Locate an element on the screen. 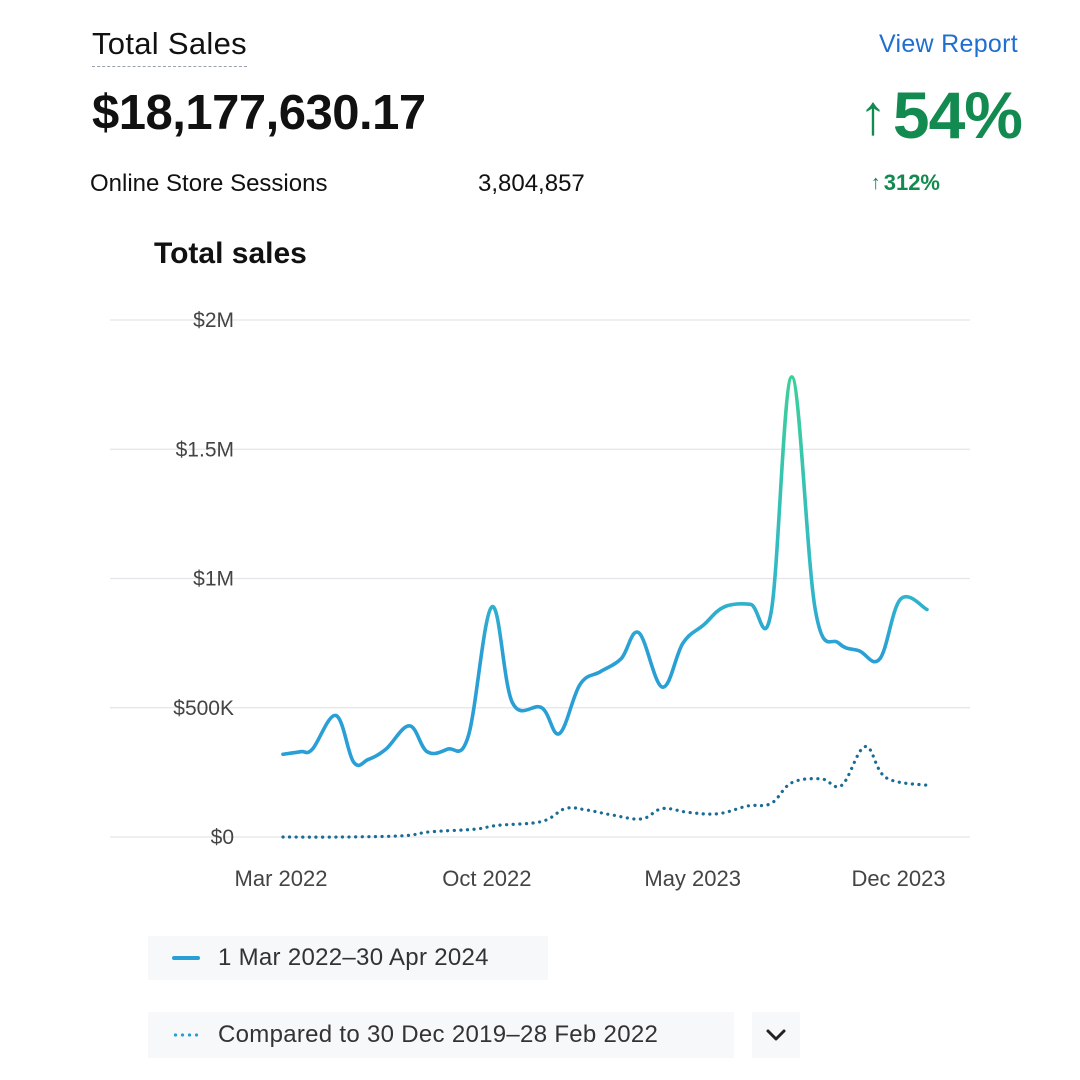 This screenshot has width=1080, height=1080. y-axis: $0 $500K $1M $1.5M $2M is located at coordinates (203, 579).